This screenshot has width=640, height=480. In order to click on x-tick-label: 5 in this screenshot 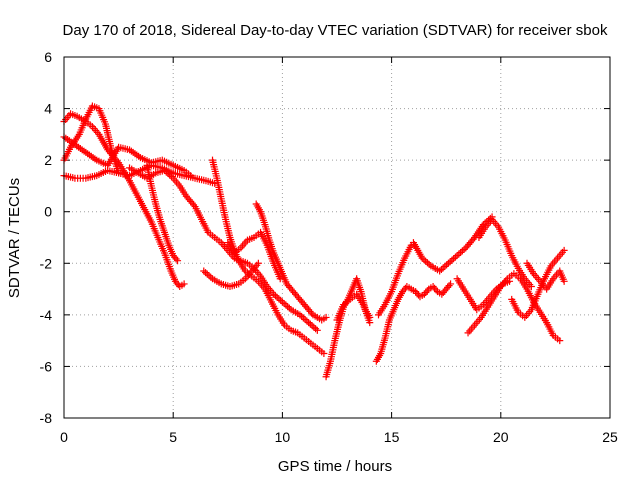, I will do `click(173, 437)`.